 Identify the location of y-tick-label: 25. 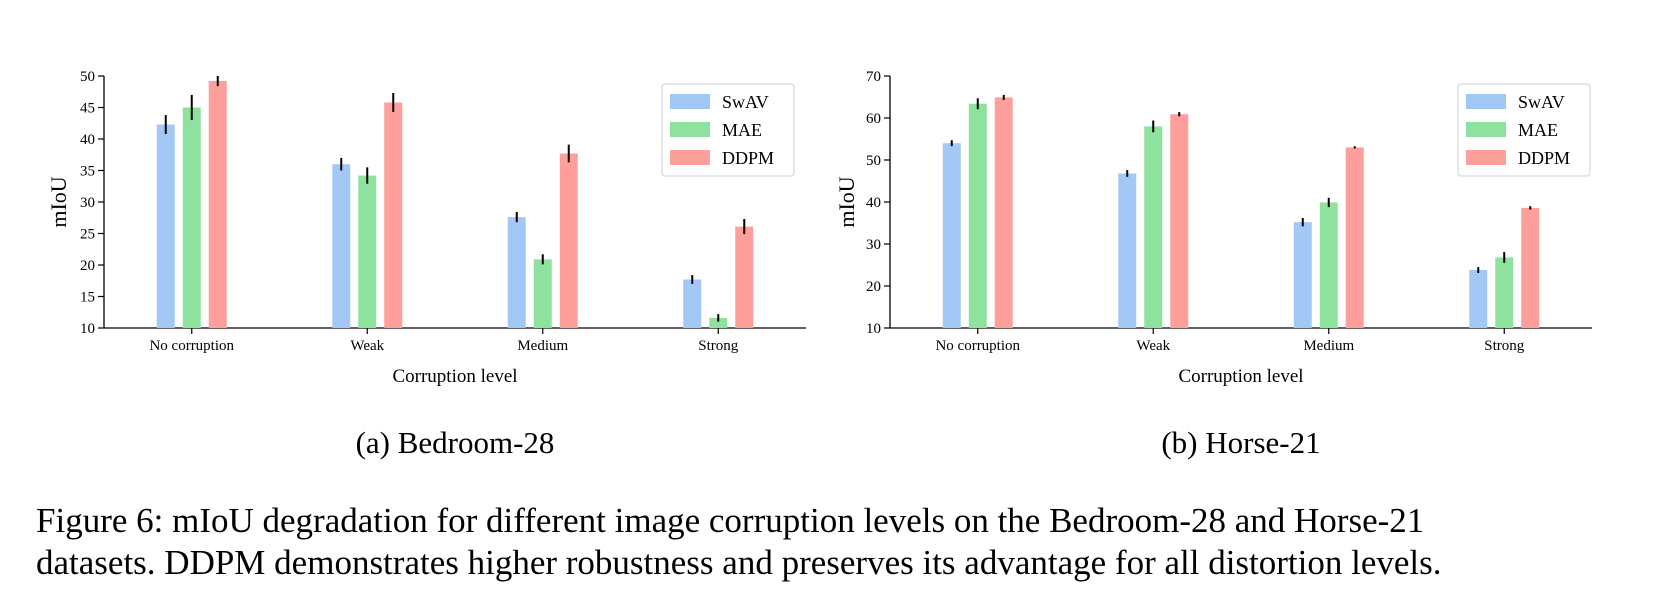
(87, 235).